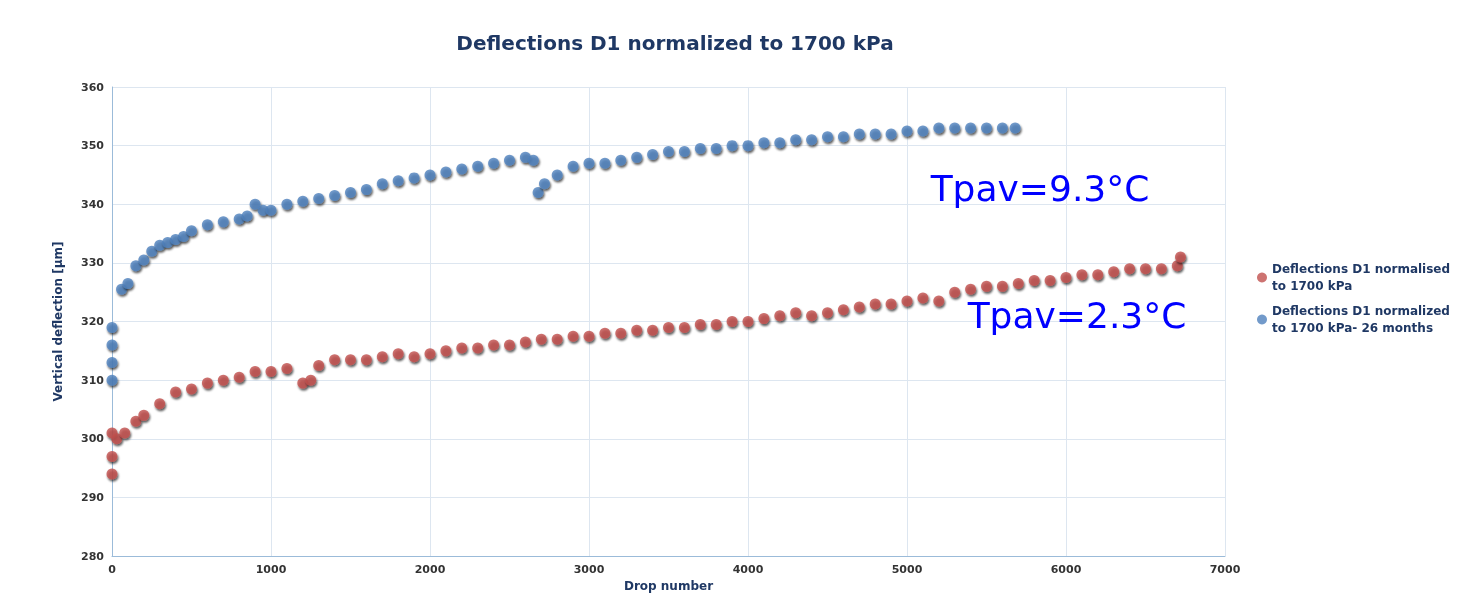  What do you see at coordinates (1076, 315) in the screenshot?
I see `annotation: Tpav=2.3°C` at bounding box center [1076, 315].